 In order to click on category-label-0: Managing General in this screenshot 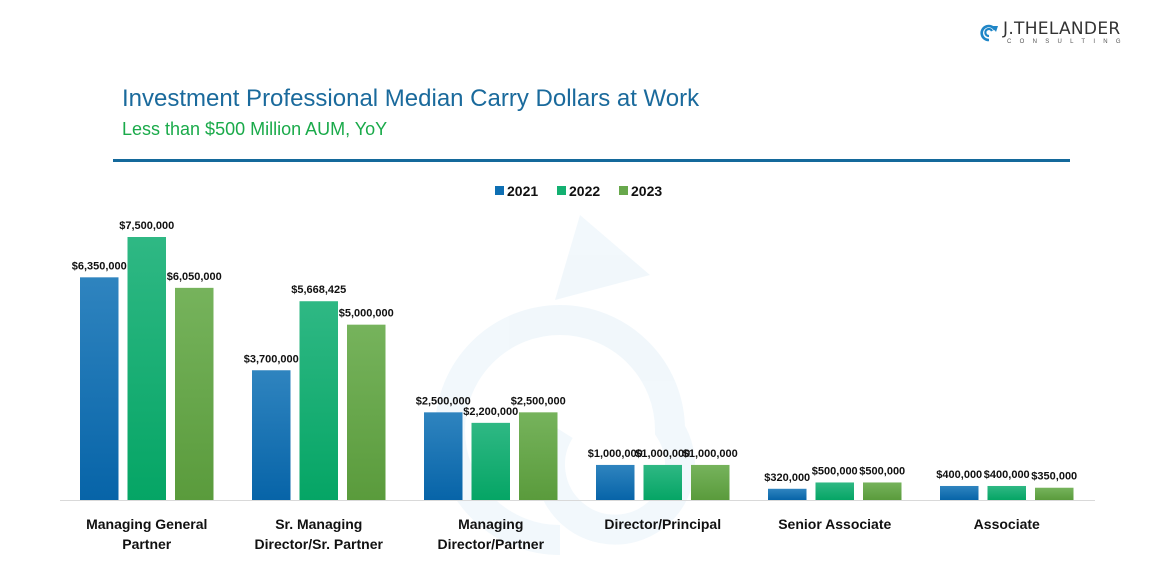, I will do `click(146, 524)`.